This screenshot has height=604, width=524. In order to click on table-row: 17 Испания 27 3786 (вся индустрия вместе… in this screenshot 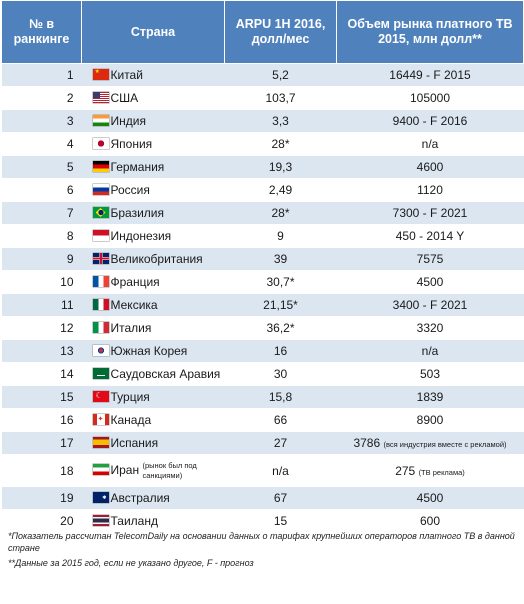, I will do `click(262, 443)`.